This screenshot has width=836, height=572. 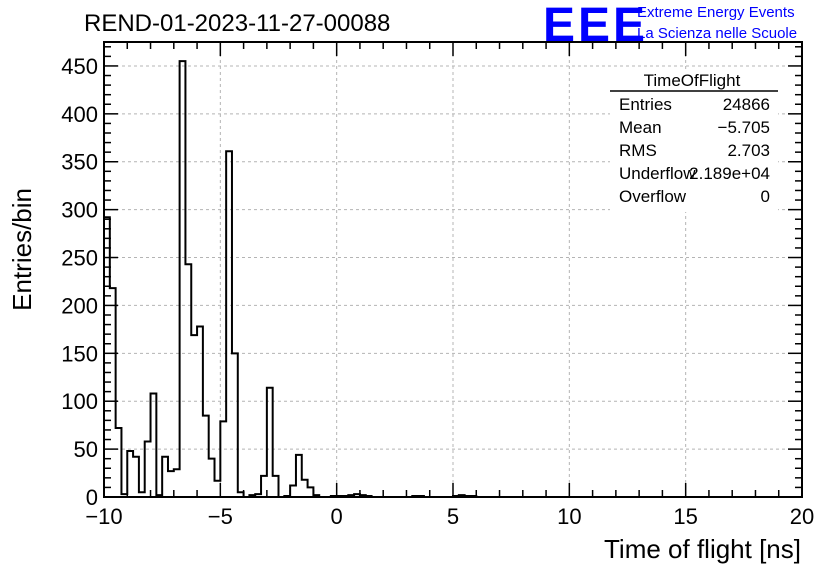 I want to click on x-tick-label: −10, so click(x=103, y=516).